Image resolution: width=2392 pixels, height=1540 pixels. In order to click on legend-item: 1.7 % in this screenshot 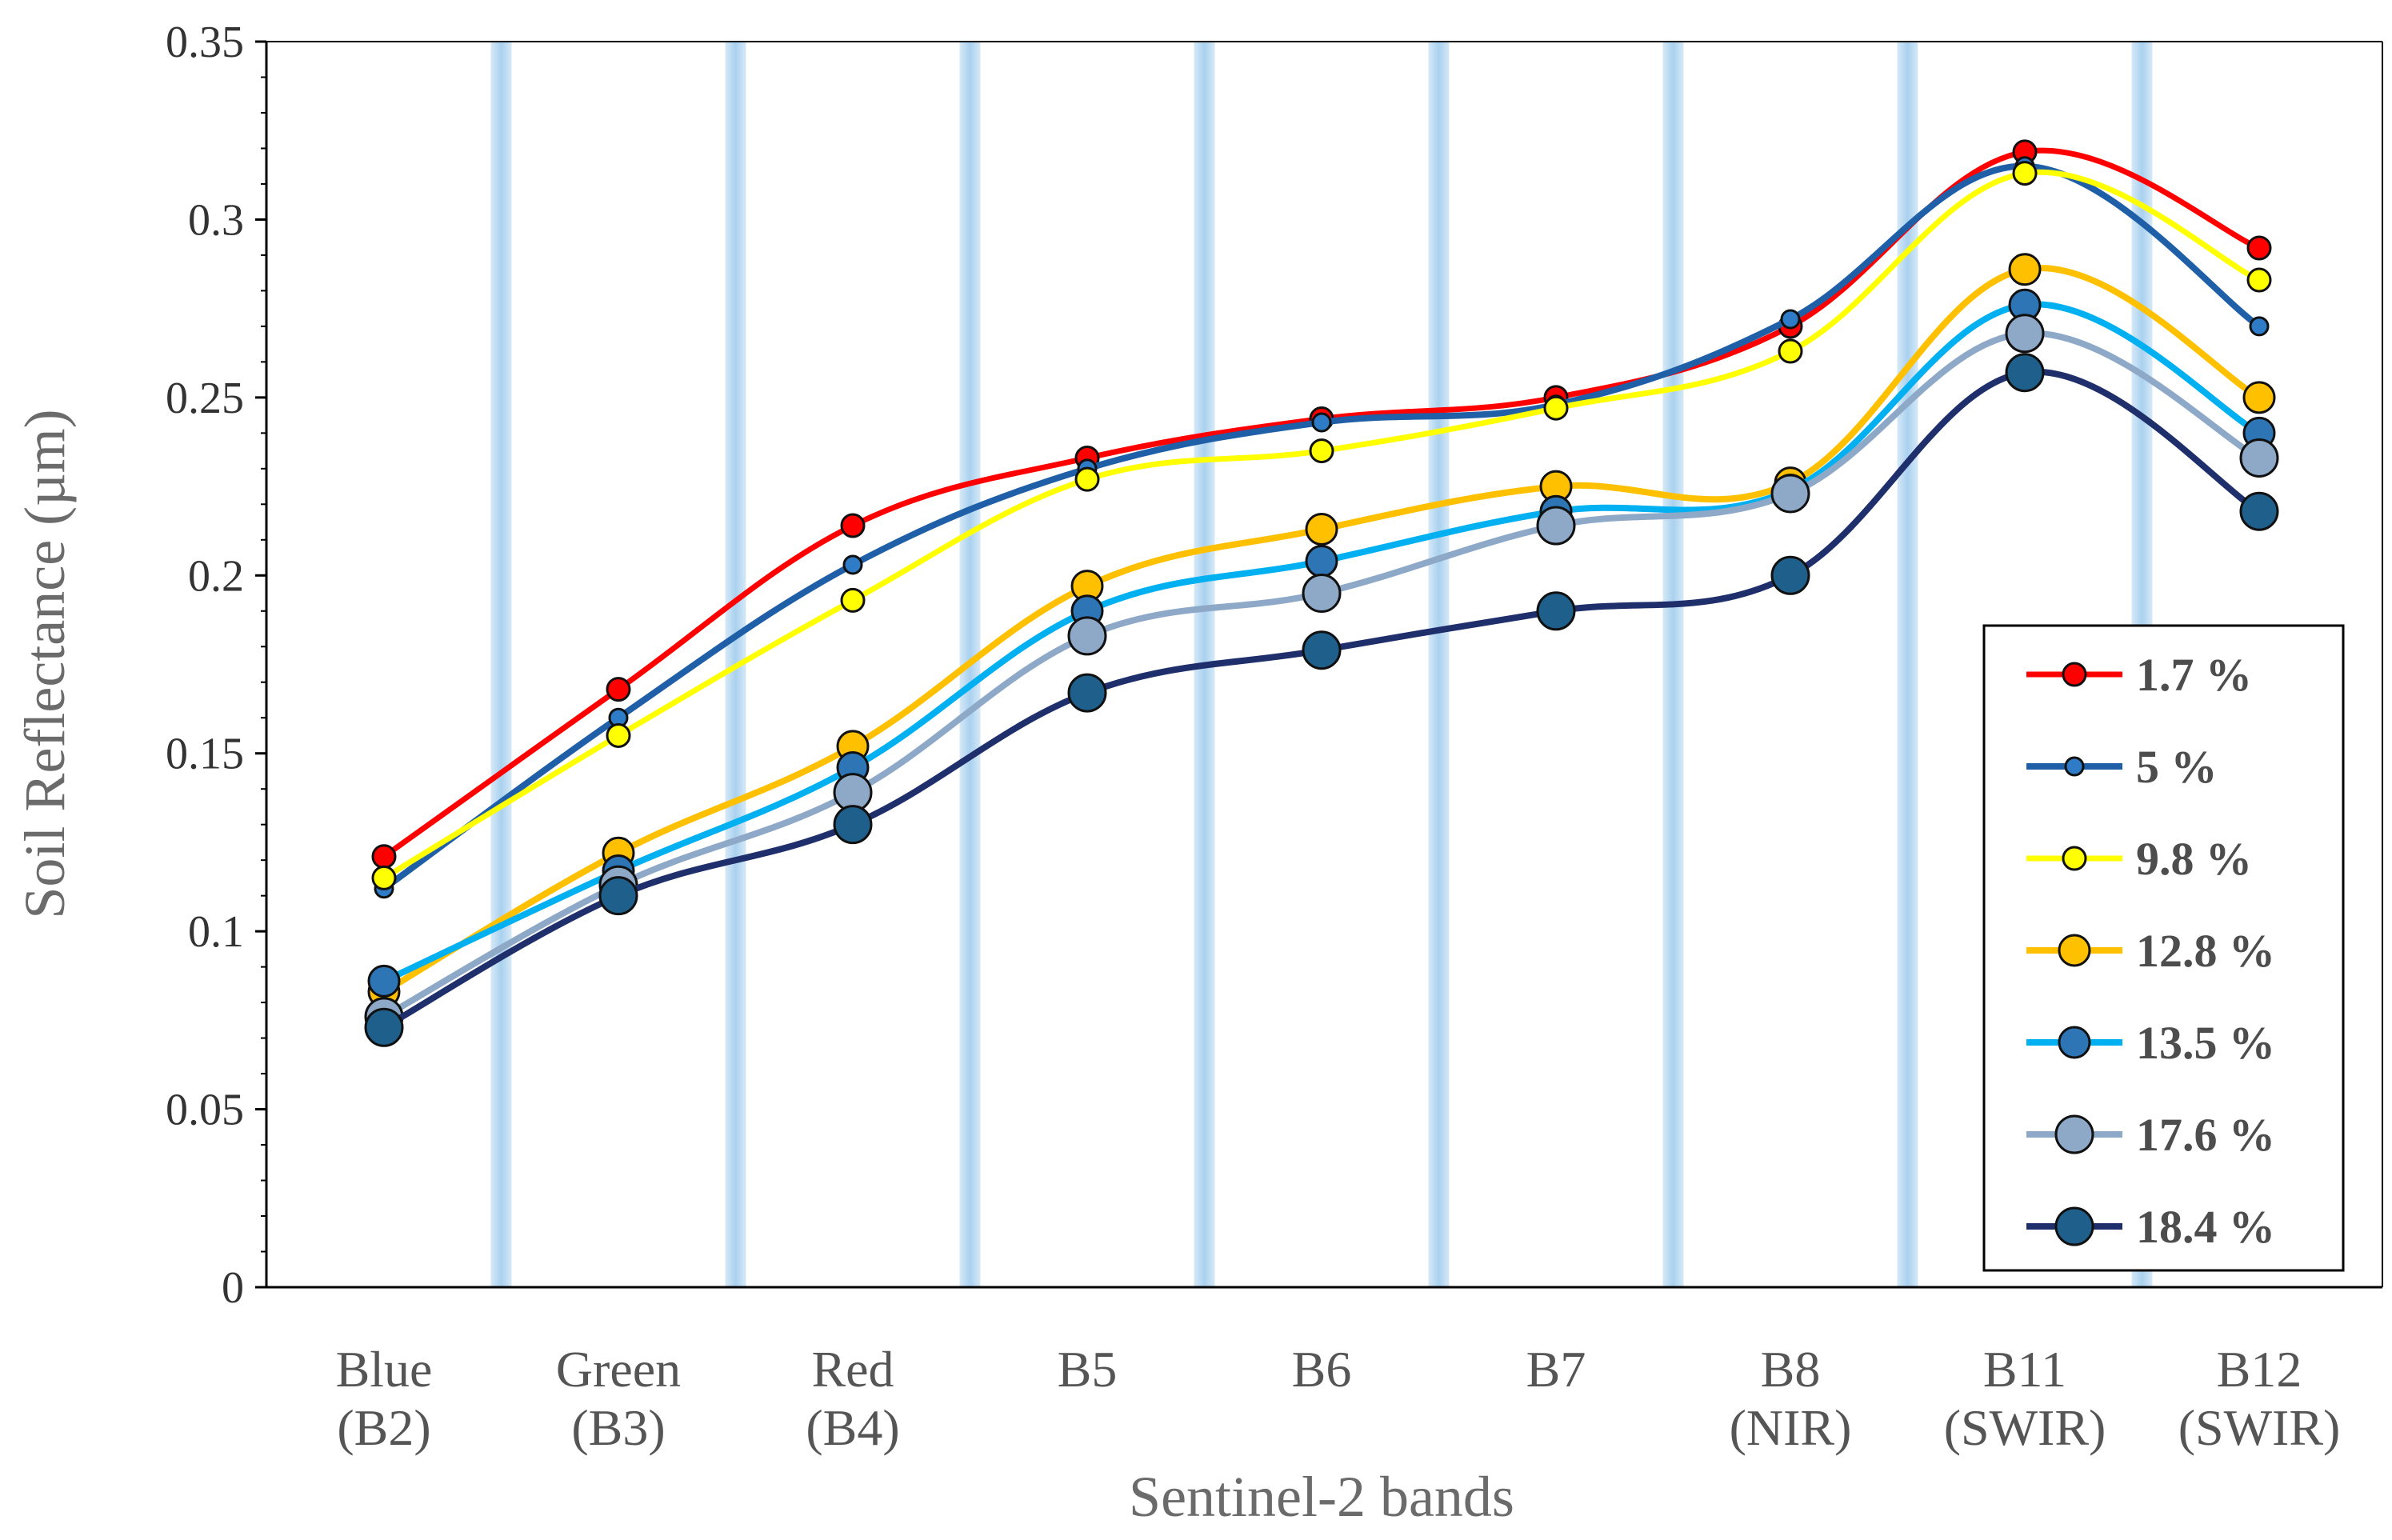, I will do `click(2139, 675)`.